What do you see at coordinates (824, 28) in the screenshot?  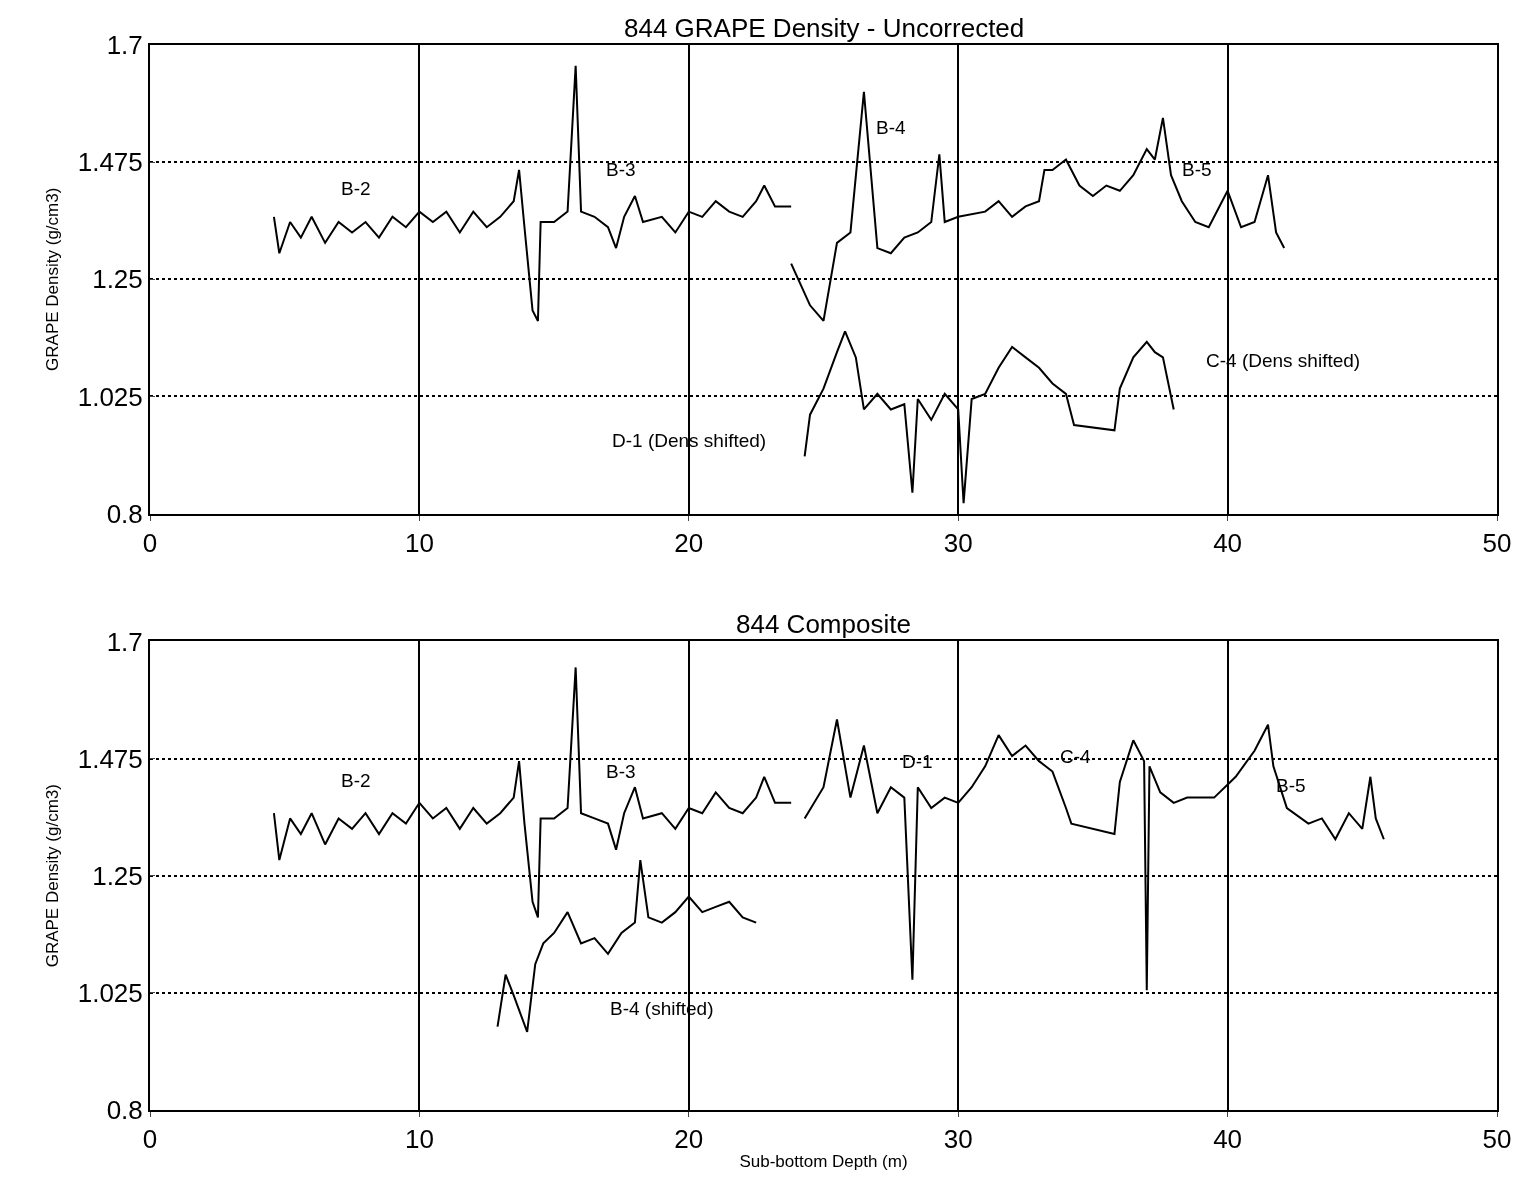 I see `chart-title: 844 GRAPE Density - Uncorrected` at bounding box center [824, 28].